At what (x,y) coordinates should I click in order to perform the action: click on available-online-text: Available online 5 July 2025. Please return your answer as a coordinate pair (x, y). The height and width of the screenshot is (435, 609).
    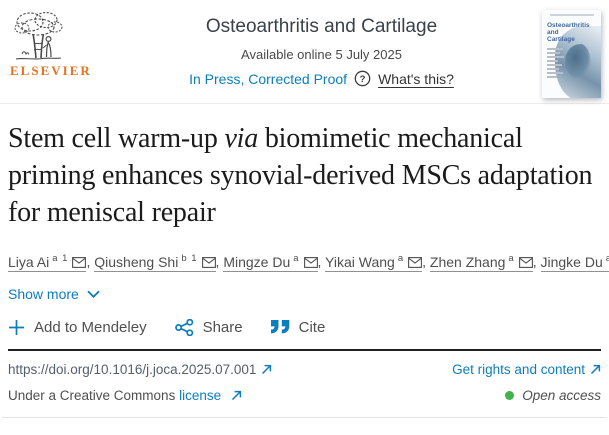
    Looking at the image, I should click on (321, 54).